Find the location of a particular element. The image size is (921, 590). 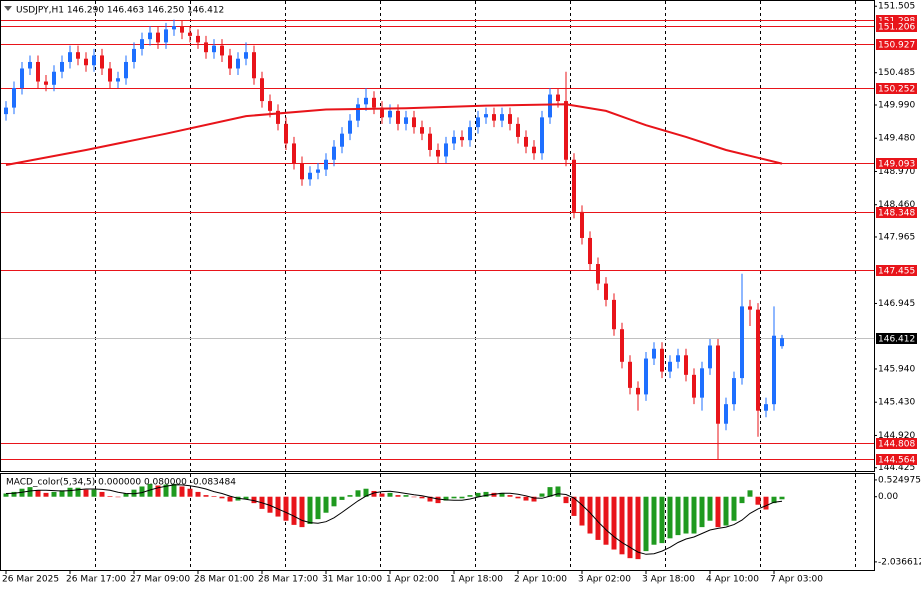

x-tick-label: 2 Apr 10:00 is located at coordinates (540, 580).